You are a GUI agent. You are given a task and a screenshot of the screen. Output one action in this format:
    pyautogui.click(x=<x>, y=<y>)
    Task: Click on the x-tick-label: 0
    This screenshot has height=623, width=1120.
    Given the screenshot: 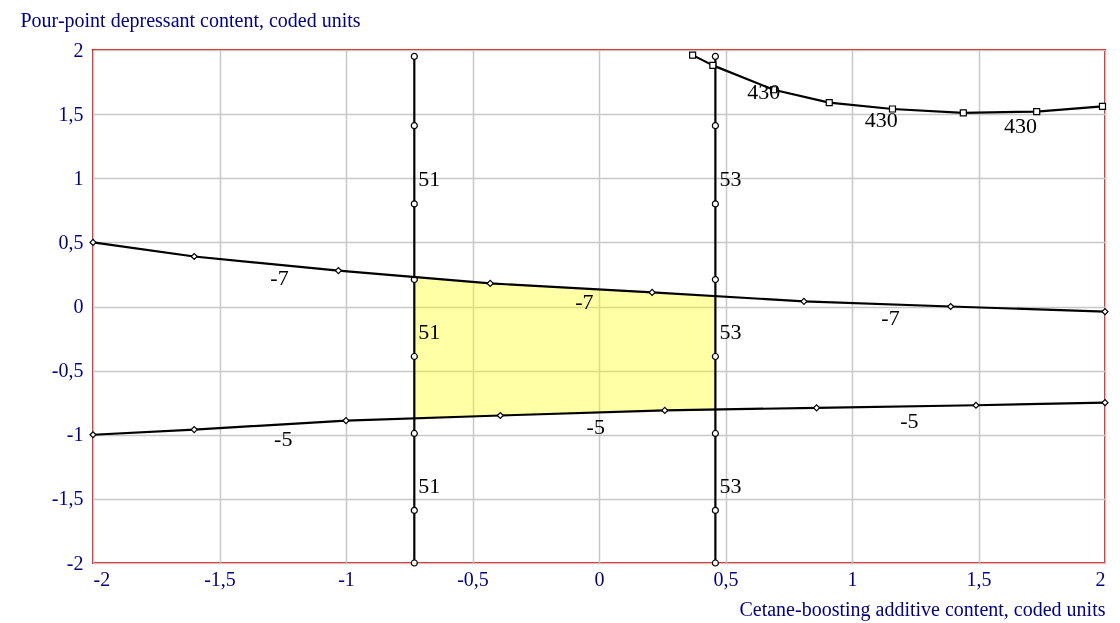 What is the action you would take?
    pyautogui.click(x=599, y=578)
    